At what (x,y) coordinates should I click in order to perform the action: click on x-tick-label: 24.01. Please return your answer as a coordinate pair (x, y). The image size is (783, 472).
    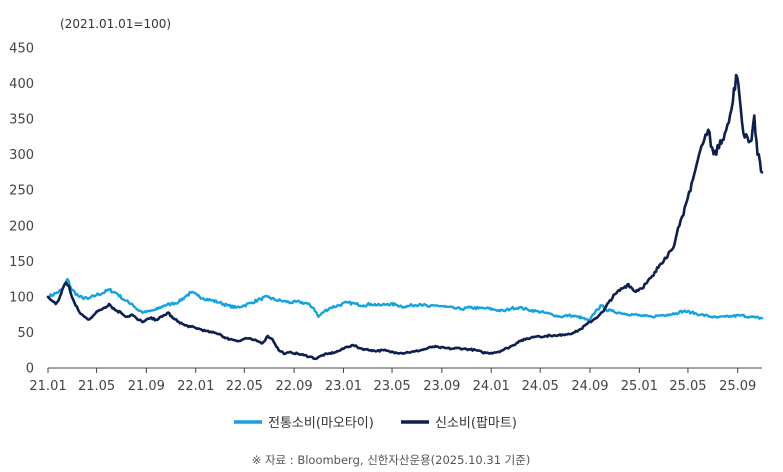
    Looking at the image, I should click on (491, 386).